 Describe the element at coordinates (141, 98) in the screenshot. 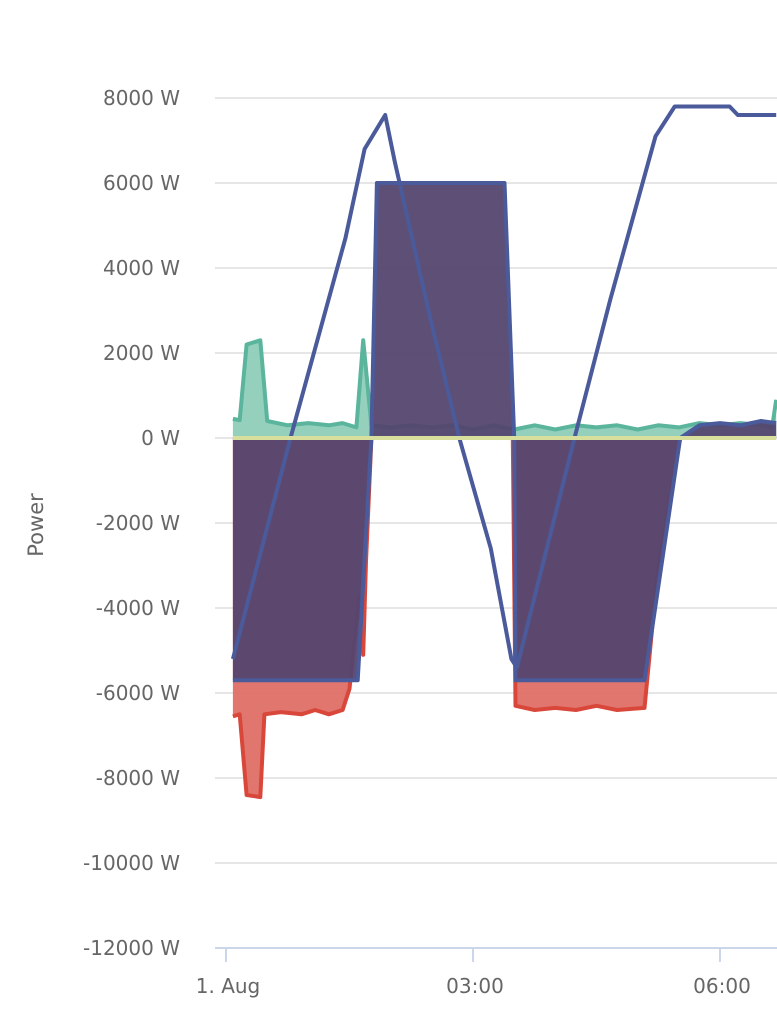

I see `y-tick-label: 8000 W` at that location.